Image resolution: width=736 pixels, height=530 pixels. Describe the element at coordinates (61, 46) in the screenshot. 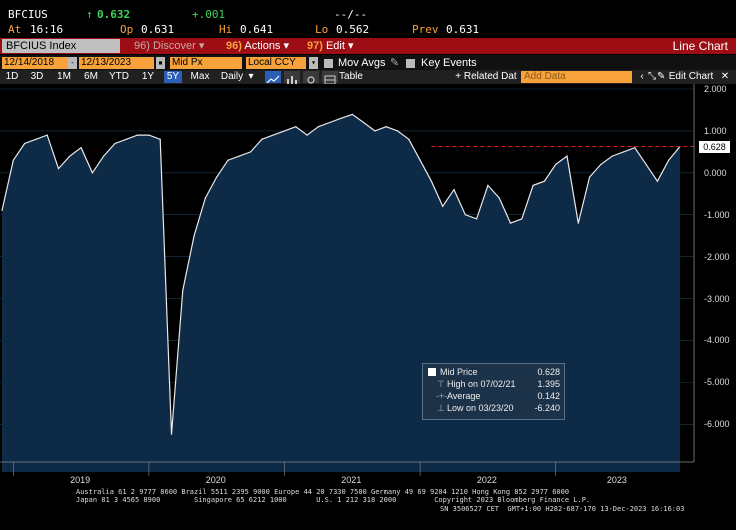

I see `security-field: BFCIUS Index` at that location.